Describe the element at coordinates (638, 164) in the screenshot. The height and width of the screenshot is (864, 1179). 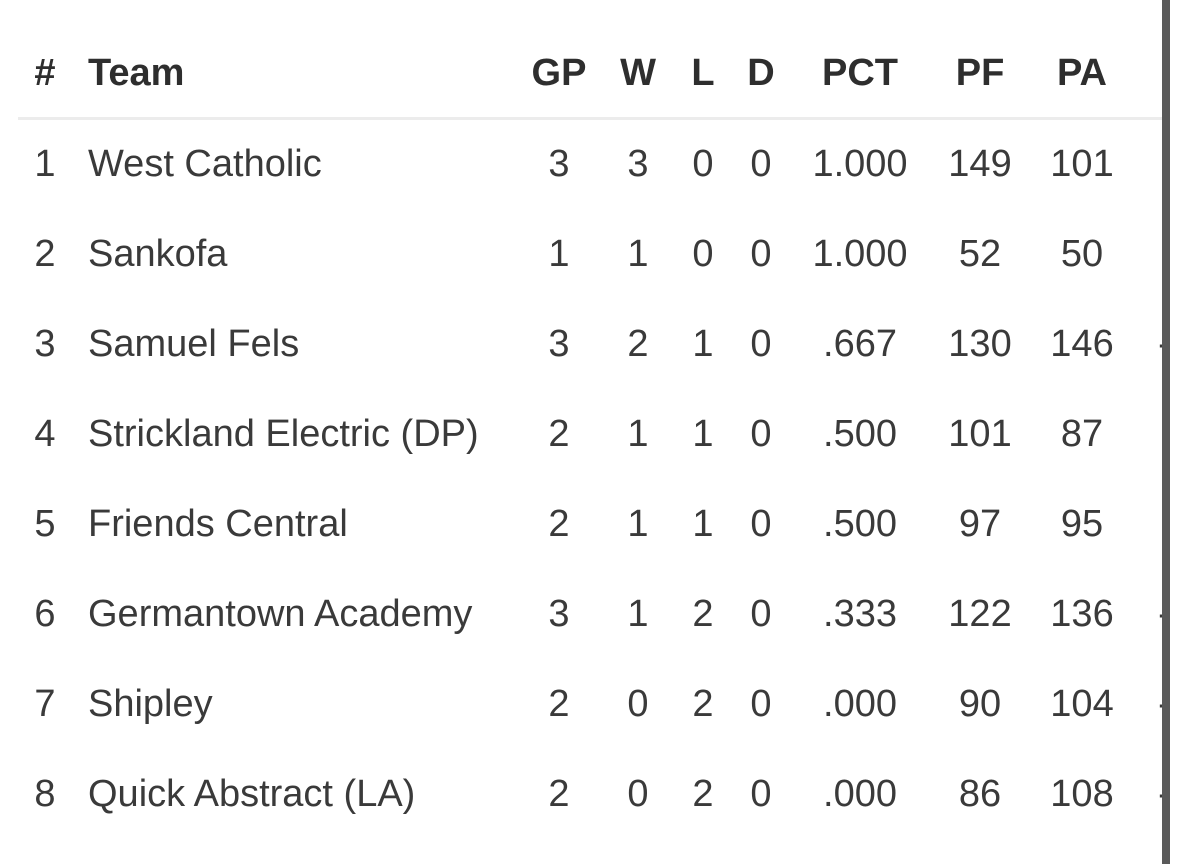
I see `wins: 3` at that location.